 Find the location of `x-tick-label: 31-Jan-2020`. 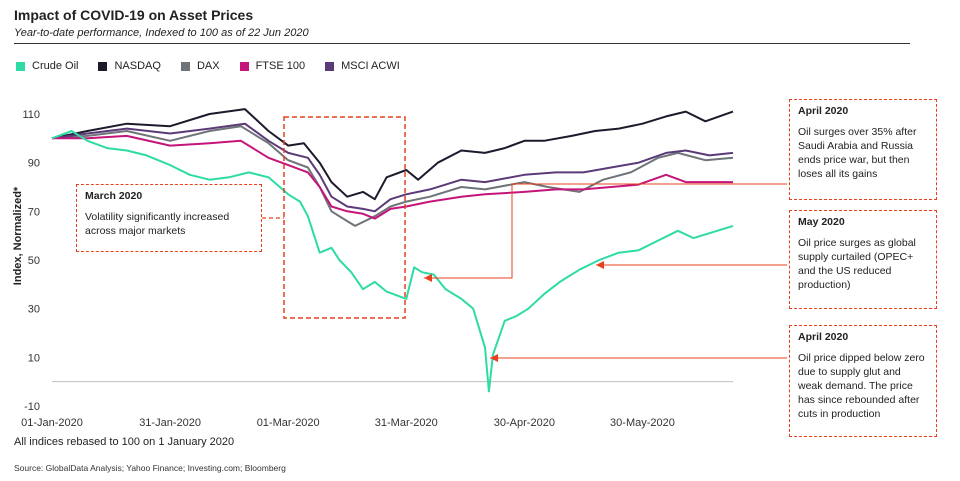

x-tick-label: 31-Jan-2020 is located at coordinates (170, 423).